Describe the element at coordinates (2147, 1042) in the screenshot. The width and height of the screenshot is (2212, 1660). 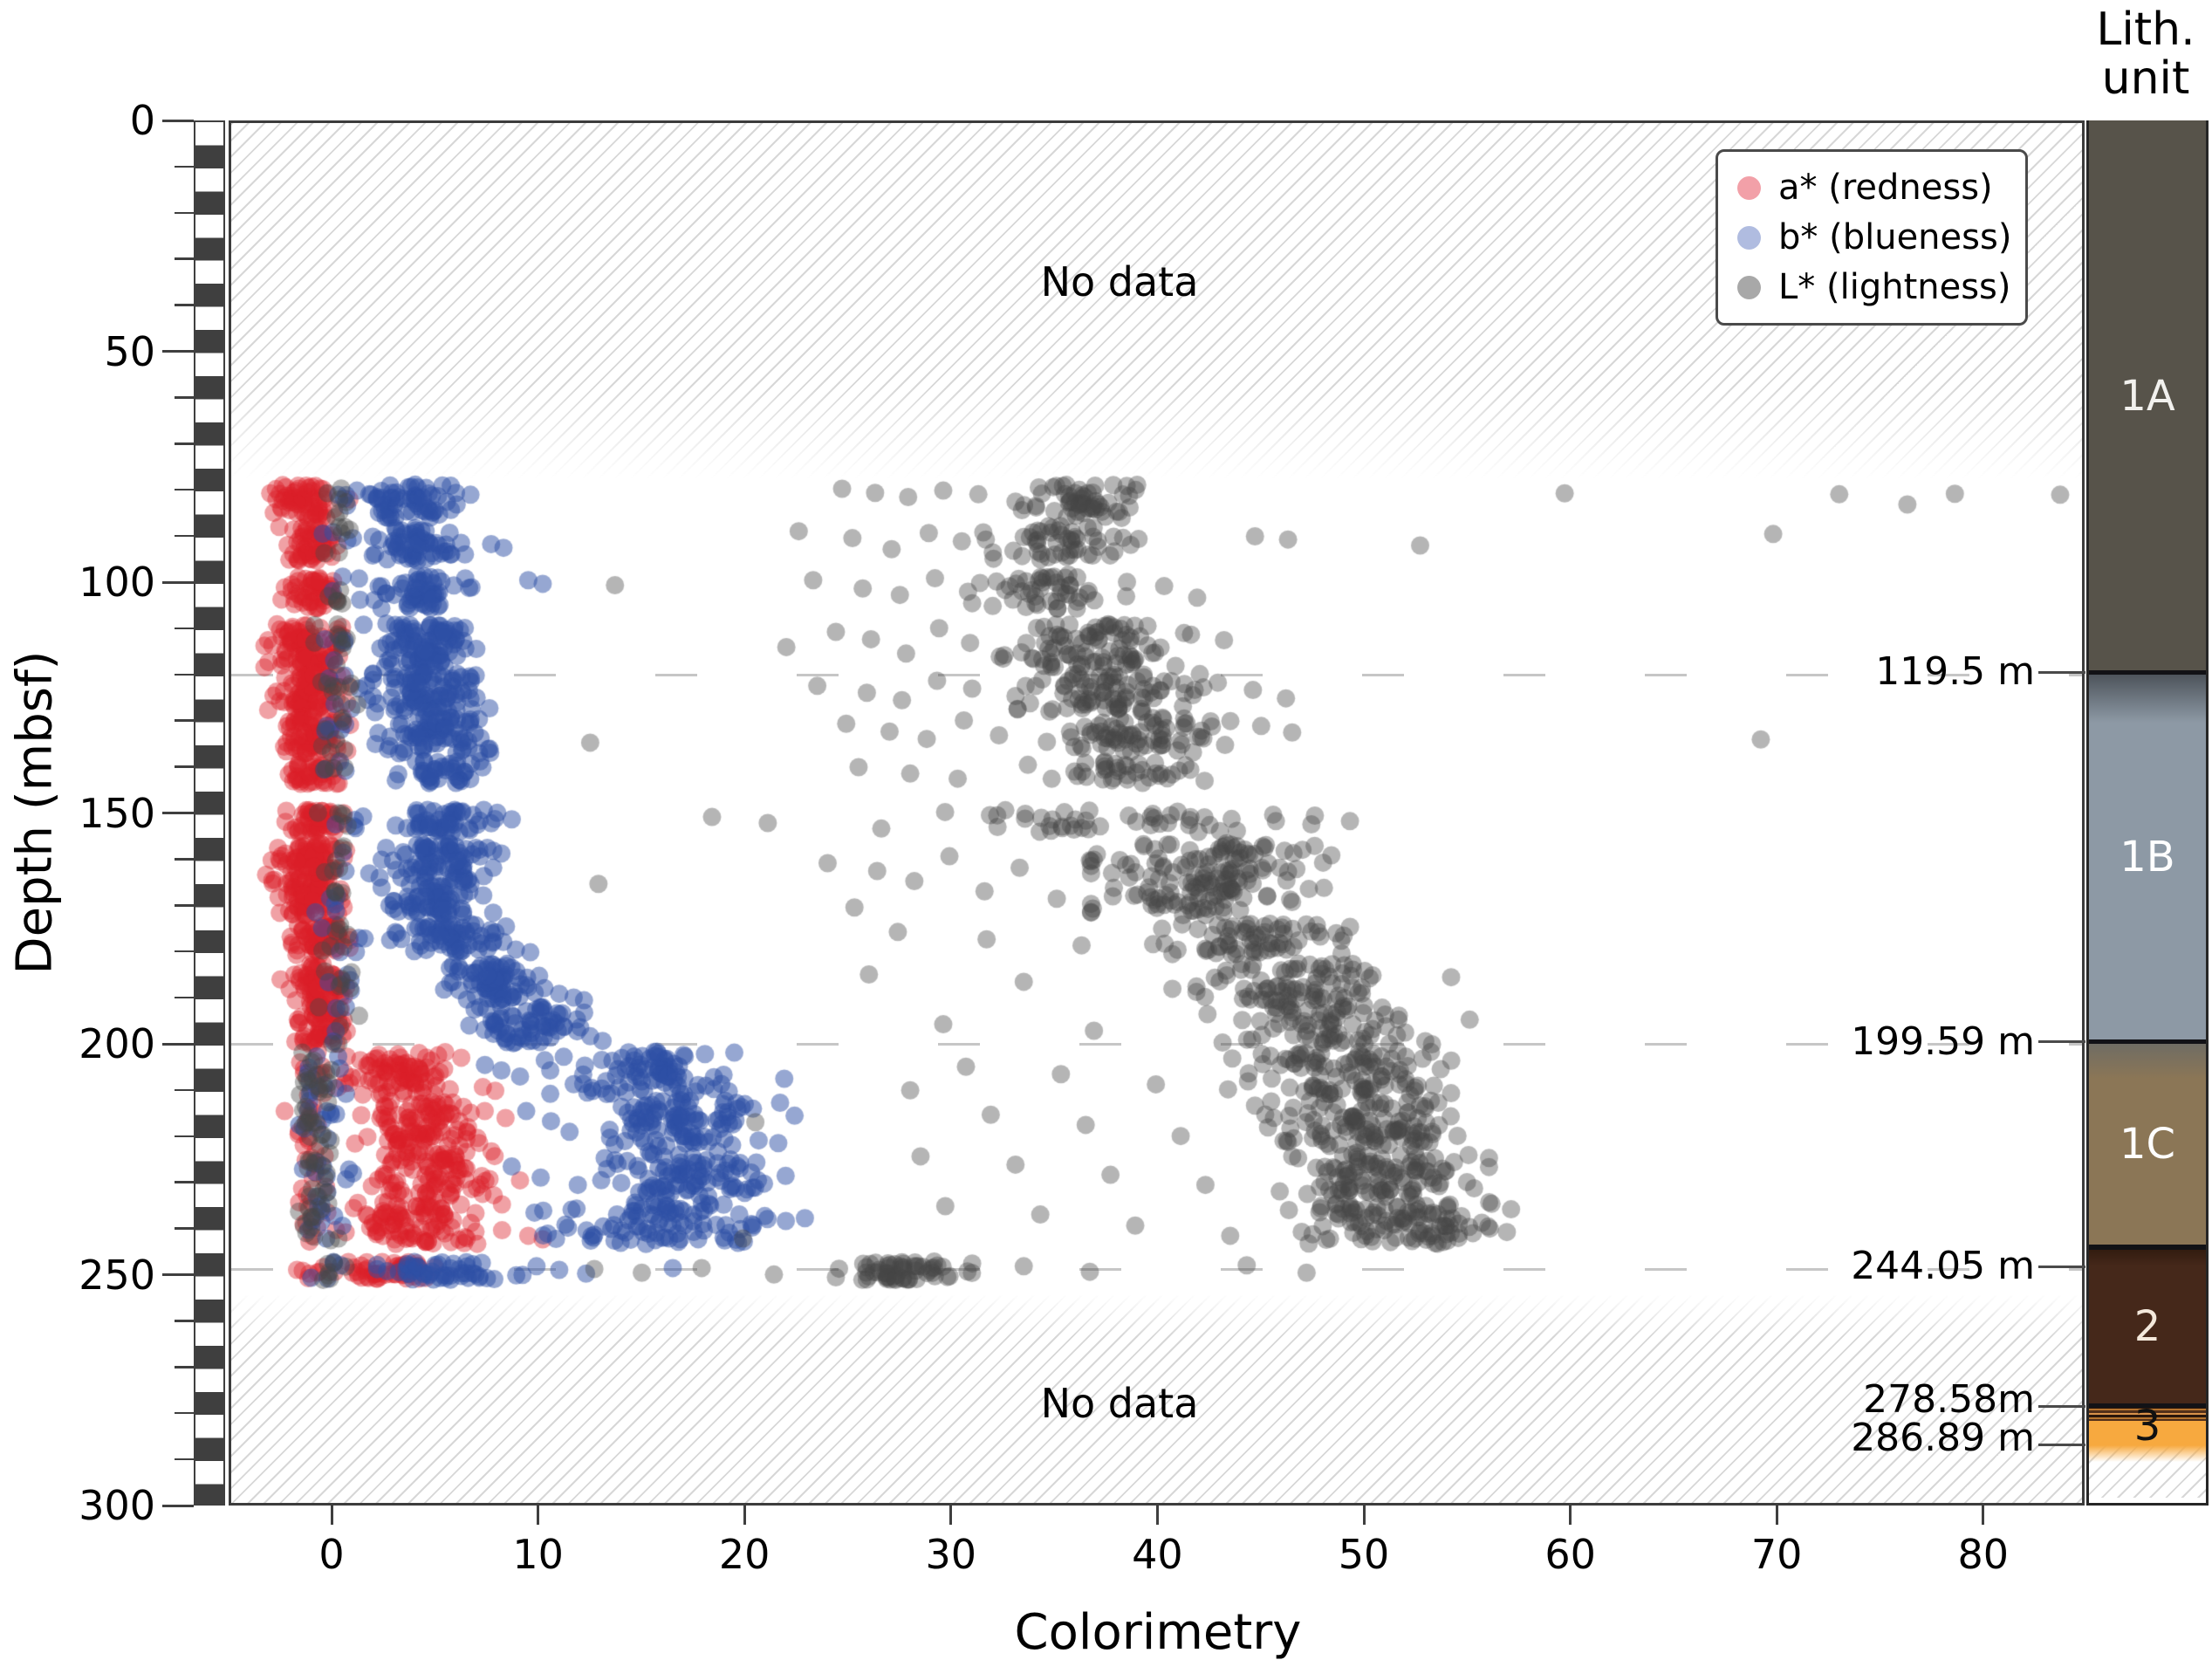
I see `lith-boundary-199.59` at that location.